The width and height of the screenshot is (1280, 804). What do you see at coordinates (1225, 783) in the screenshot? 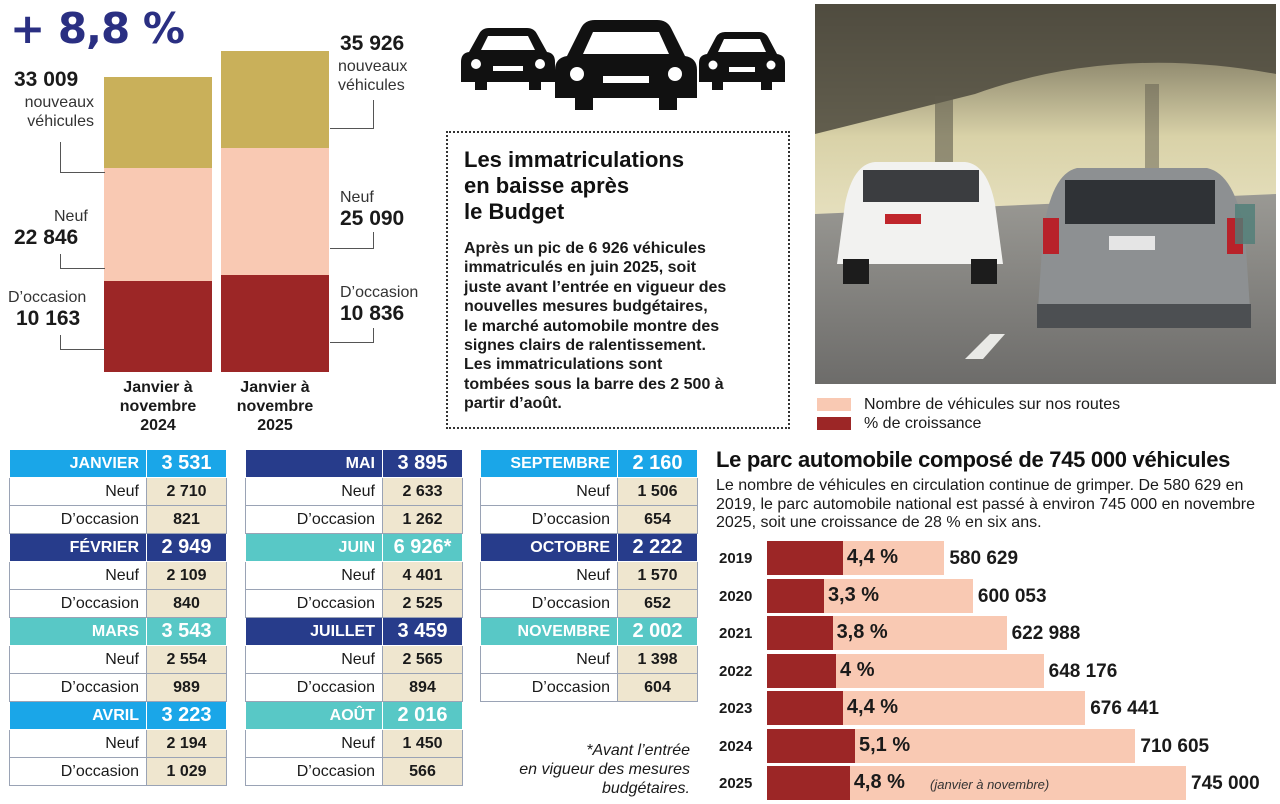
I see `parc-vehicles-label-2025: 745 000` at bounding box center [1225, 783].